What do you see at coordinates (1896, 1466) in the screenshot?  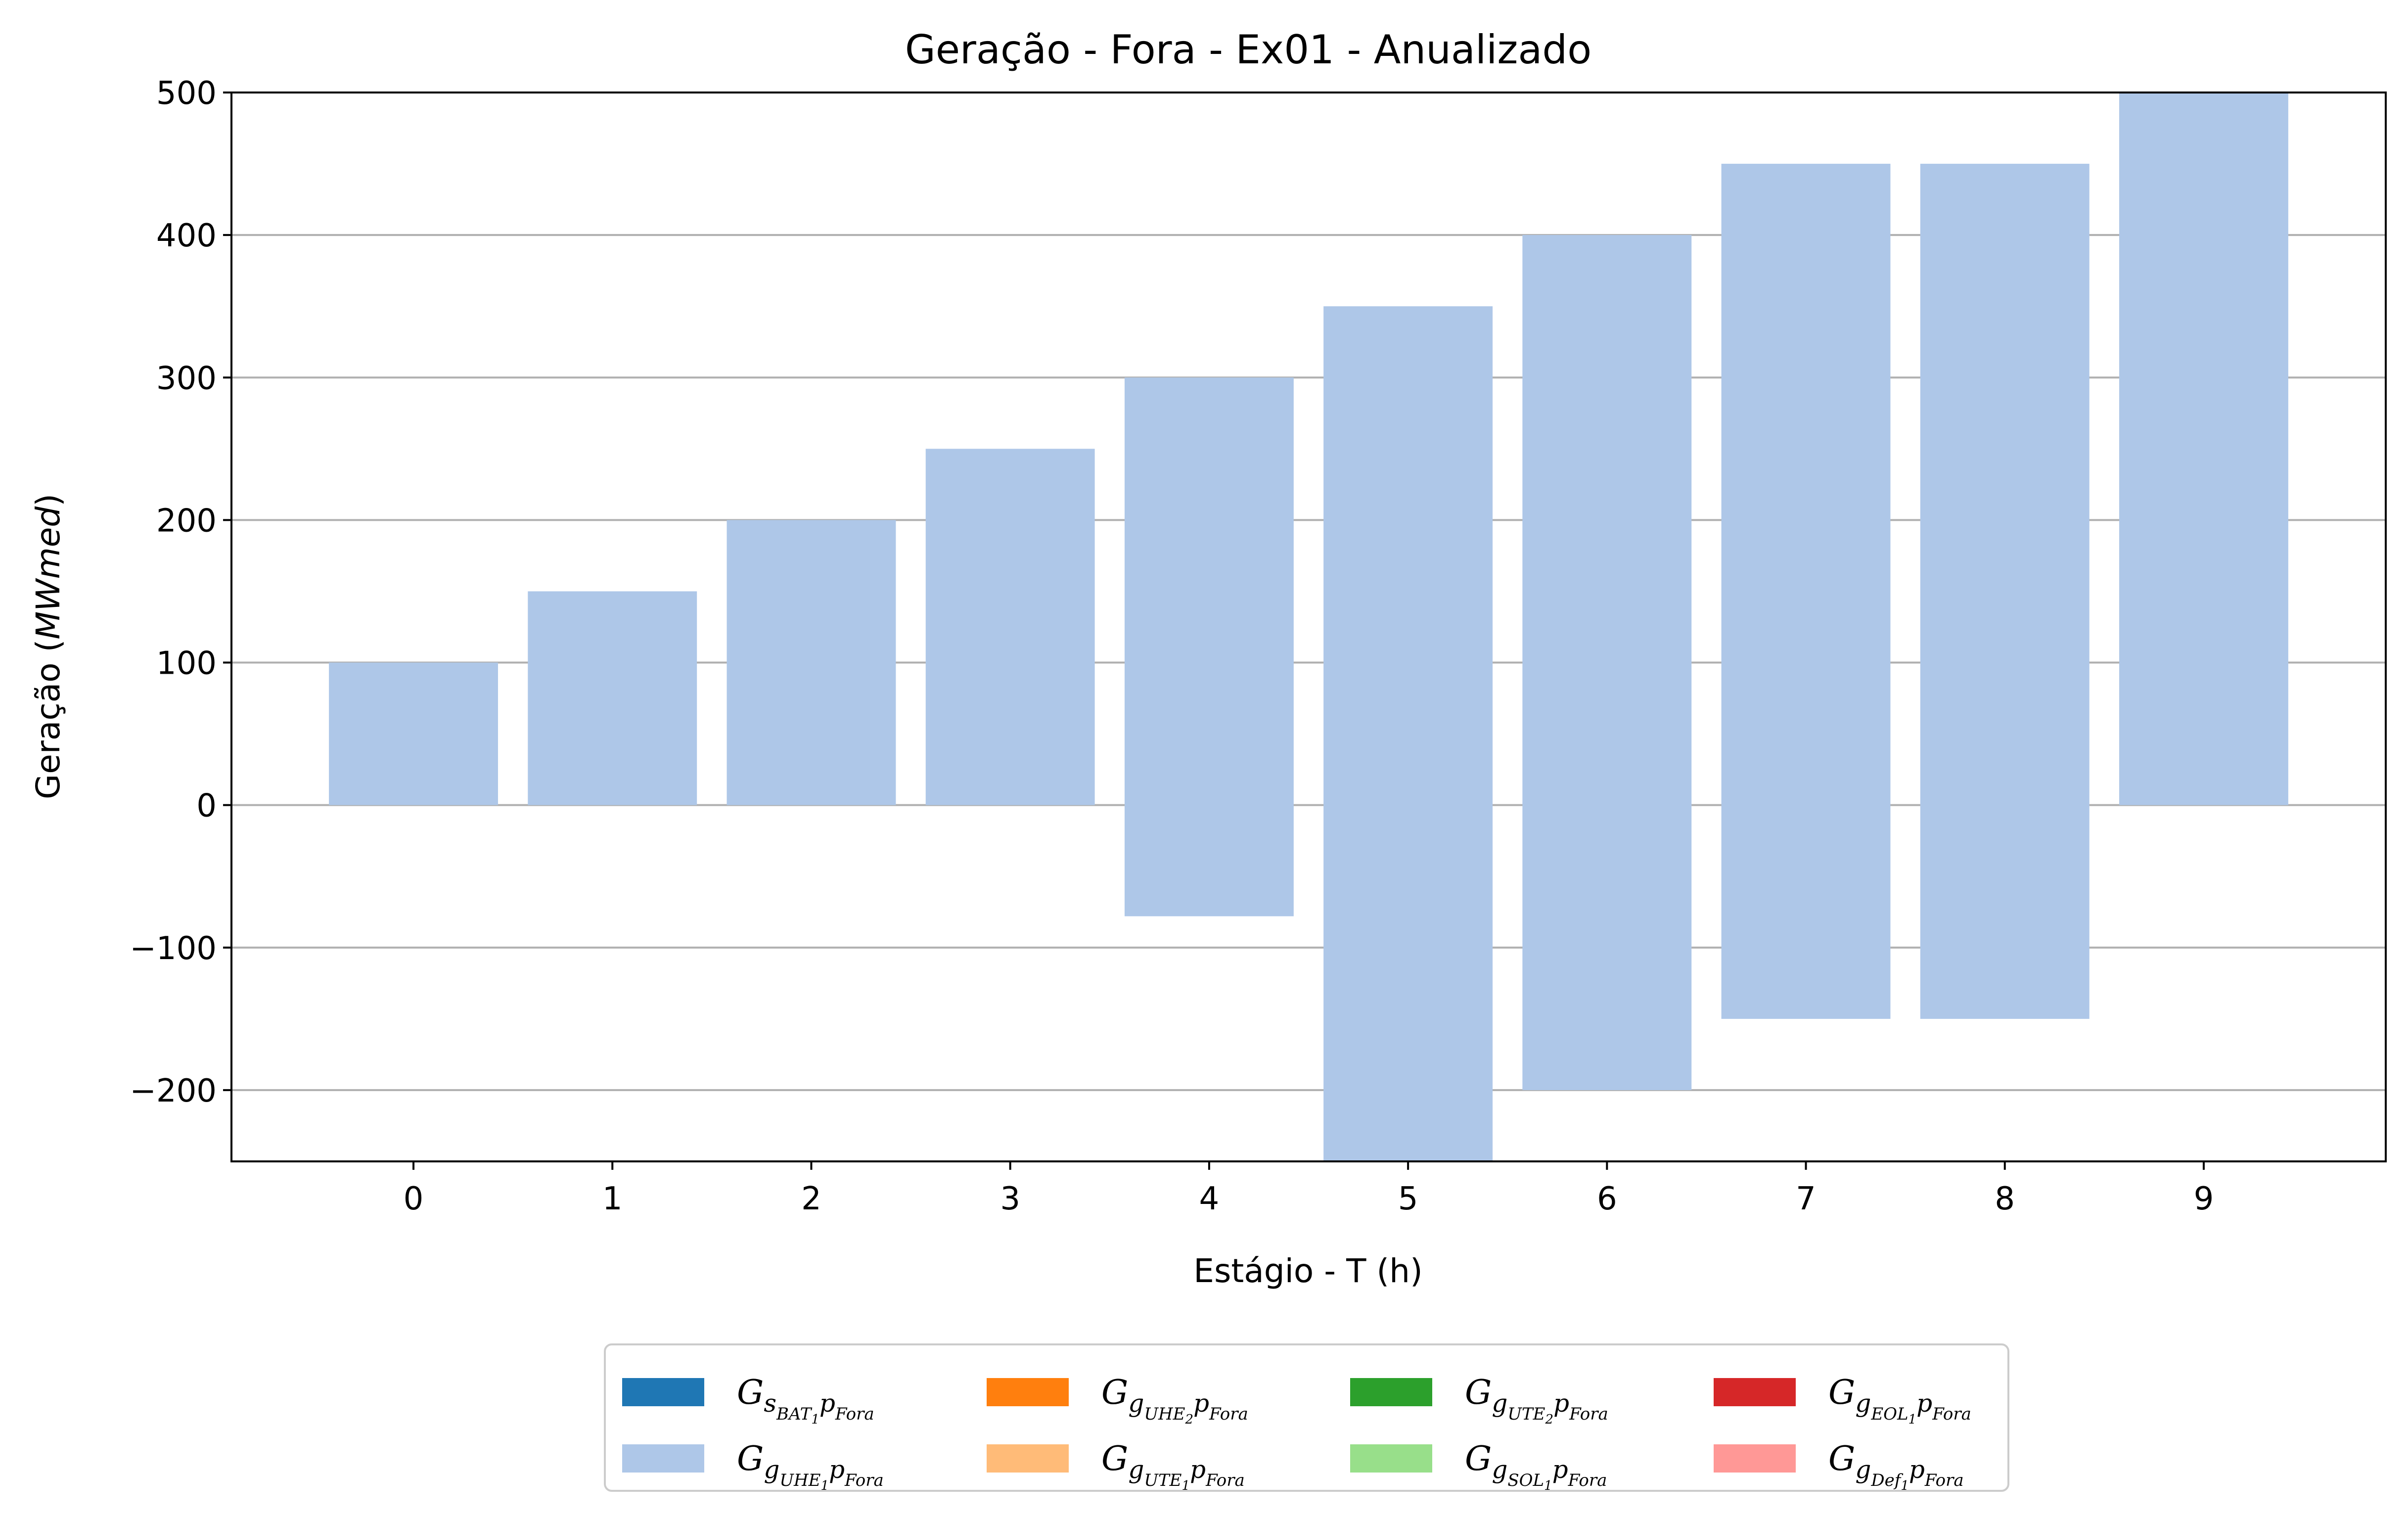 I see `legend-label: GgDef1pFora` at bounding box center [1896, 1466].